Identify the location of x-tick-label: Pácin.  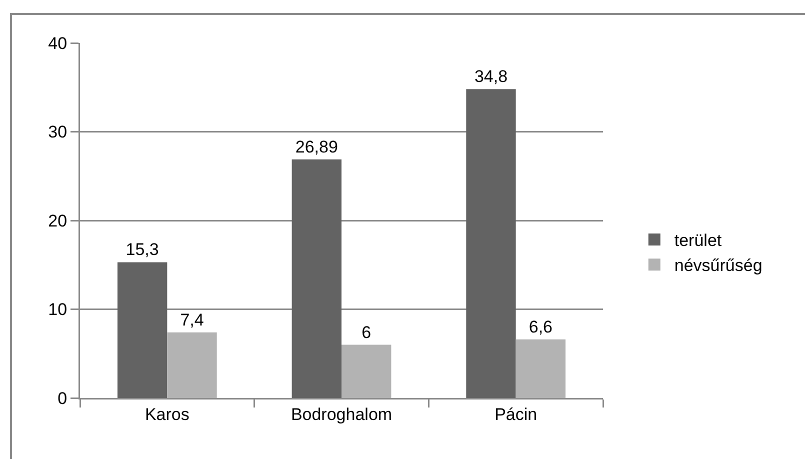
(516, 414).